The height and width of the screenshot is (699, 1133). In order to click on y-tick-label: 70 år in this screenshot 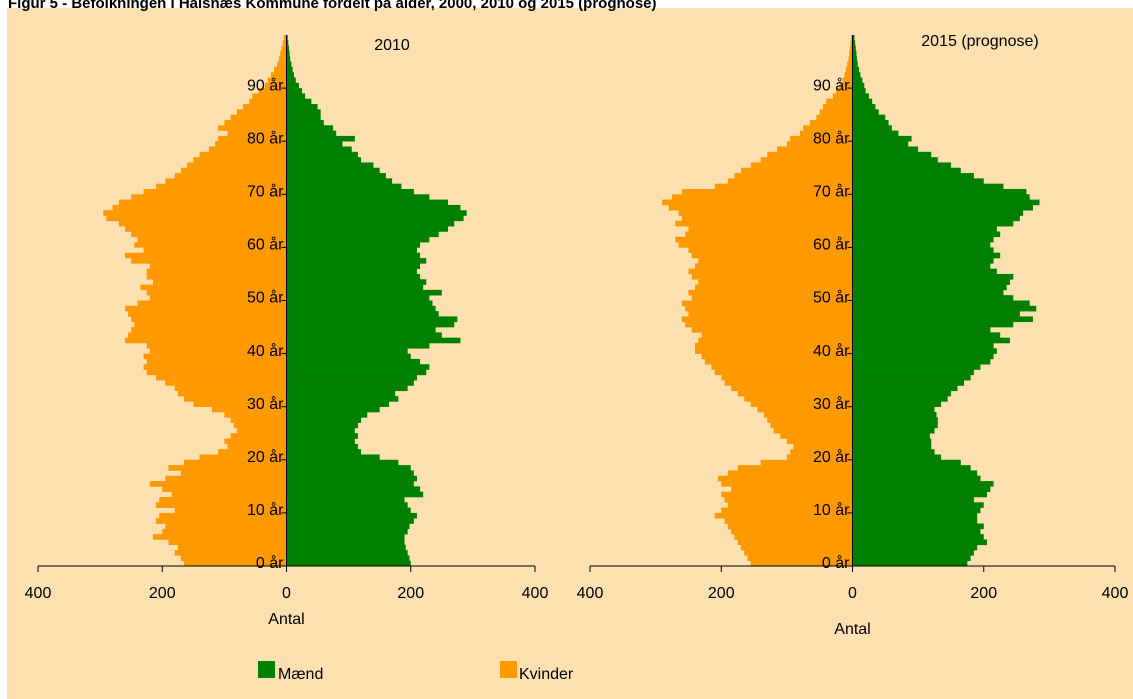, I will do `click(265, 192)`.